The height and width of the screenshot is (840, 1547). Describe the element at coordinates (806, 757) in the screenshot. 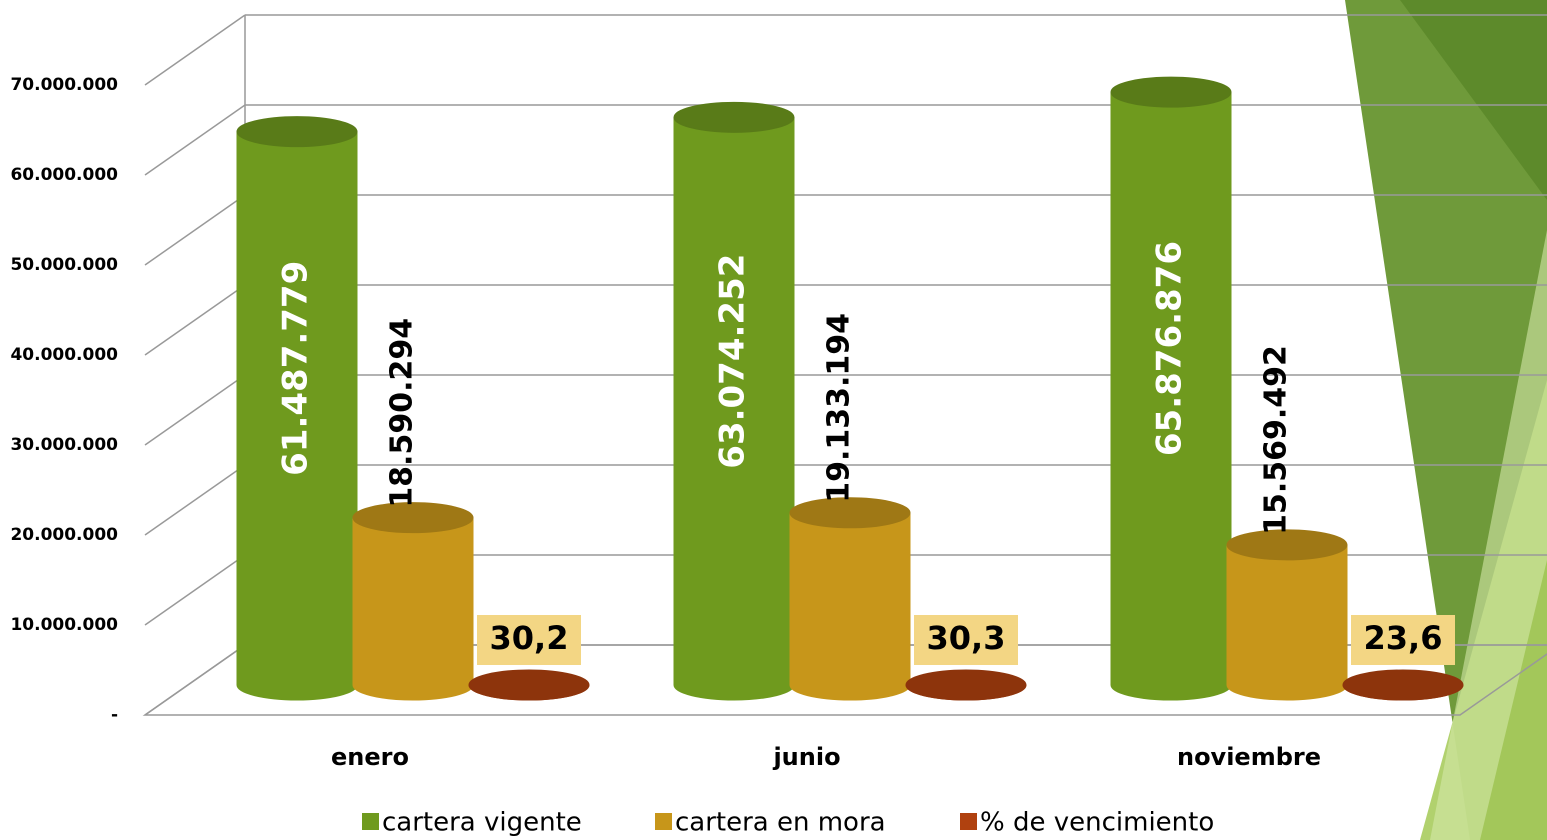

I see `x-tick-label: junio` at that location.